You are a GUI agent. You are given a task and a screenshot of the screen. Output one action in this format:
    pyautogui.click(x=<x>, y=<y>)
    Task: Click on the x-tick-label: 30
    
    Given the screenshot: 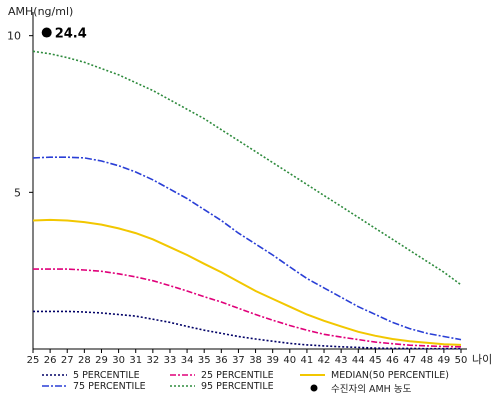 What is the action you would take?
    pyautogui.click(x=118, y=360)
    